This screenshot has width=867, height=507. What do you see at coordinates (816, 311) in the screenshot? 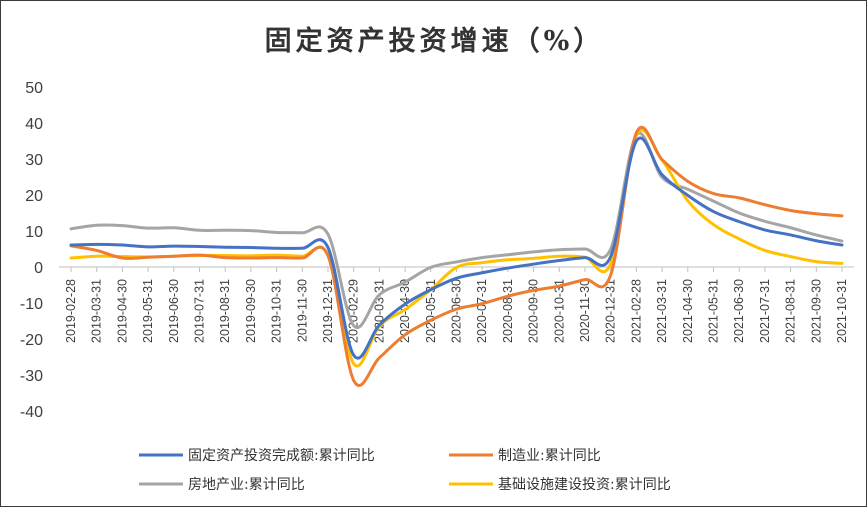
I see `x-tick-label: 2021-09-30` at bounding box center [816, 311].